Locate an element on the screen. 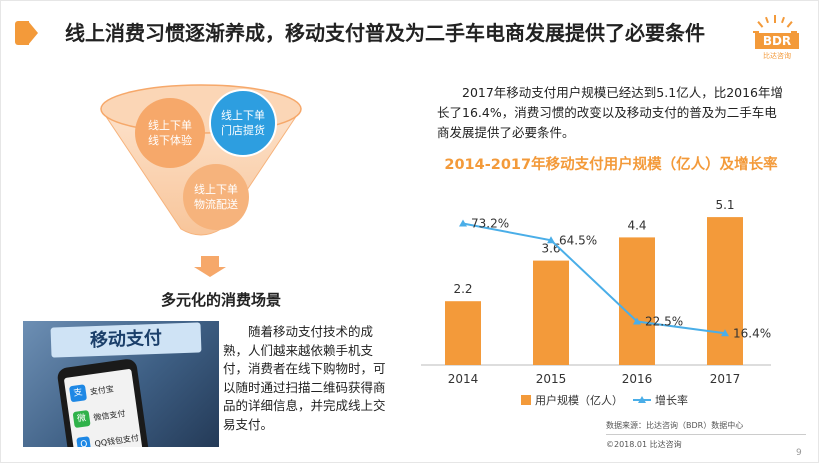 Image resolution: width=819 pixels, height=463 pixels. funnel-circle-offline-experience: 线上下单 线下体验 is located at coordinates (170, 133).